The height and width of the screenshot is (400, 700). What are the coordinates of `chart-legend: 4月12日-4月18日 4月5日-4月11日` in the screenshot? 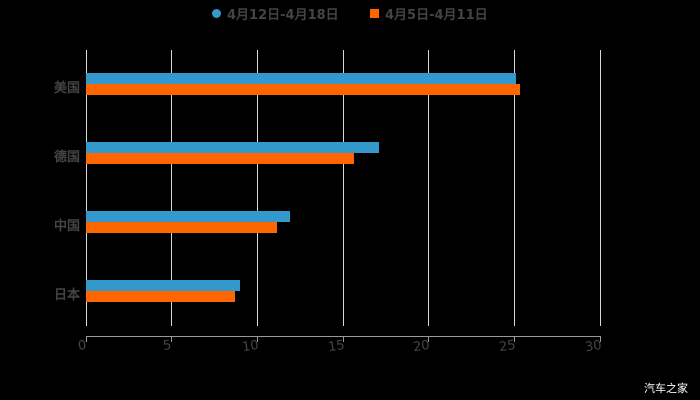 It's located at (350, 14).